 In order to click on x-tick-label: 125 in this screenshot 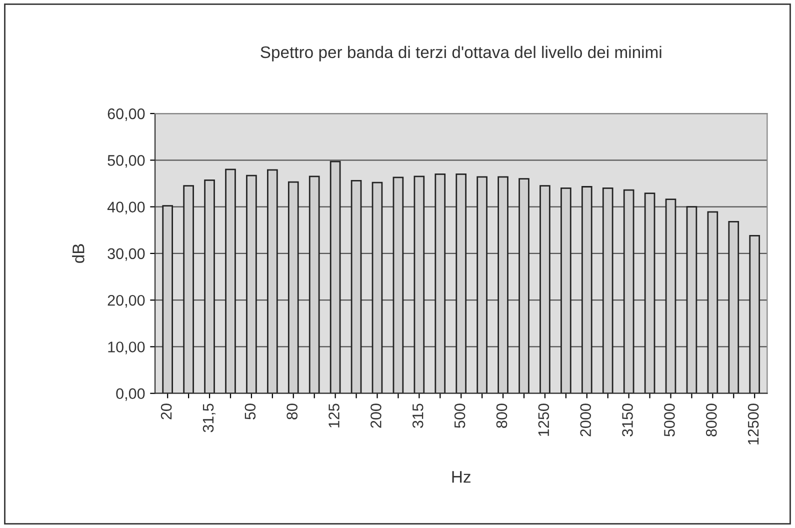, I will do `click(334, 416)`.